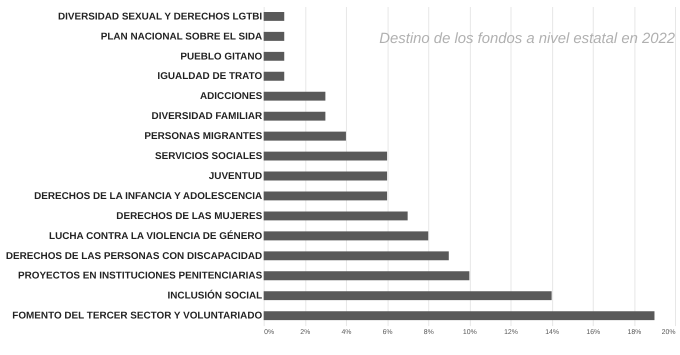 Image resolution: width=680 pixels, height=355 pixels. I want to click on text: Destino de los fondos a nivel estatal en 2022, so click(527, 39).